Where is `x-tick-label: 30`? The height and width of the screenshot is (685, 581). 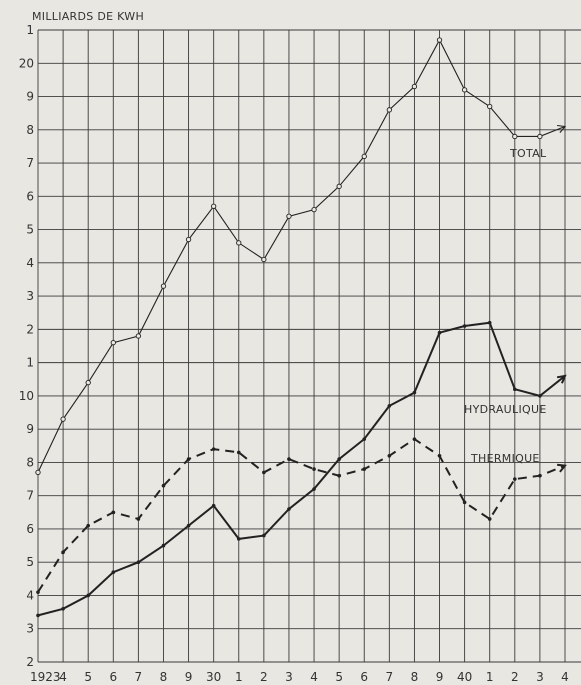 x-tick-label: 30 is located at coordinates (213, 677).